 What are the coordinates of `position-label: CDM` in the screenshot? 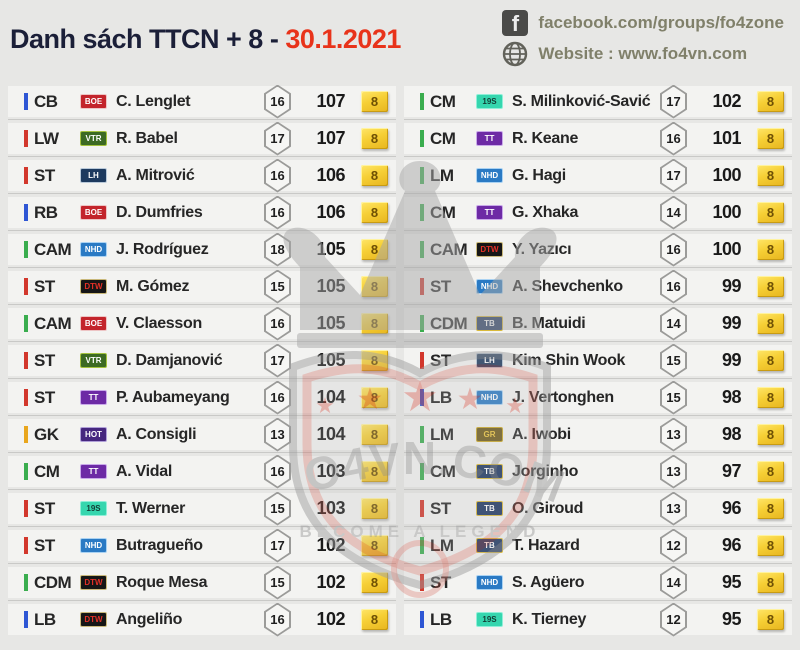 It's located at (53, 582).